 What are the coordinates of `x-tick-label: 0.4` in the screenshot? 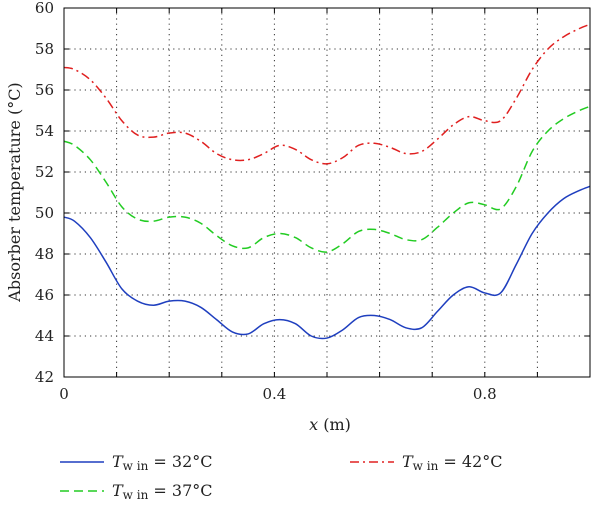 It's located at (274, 394).